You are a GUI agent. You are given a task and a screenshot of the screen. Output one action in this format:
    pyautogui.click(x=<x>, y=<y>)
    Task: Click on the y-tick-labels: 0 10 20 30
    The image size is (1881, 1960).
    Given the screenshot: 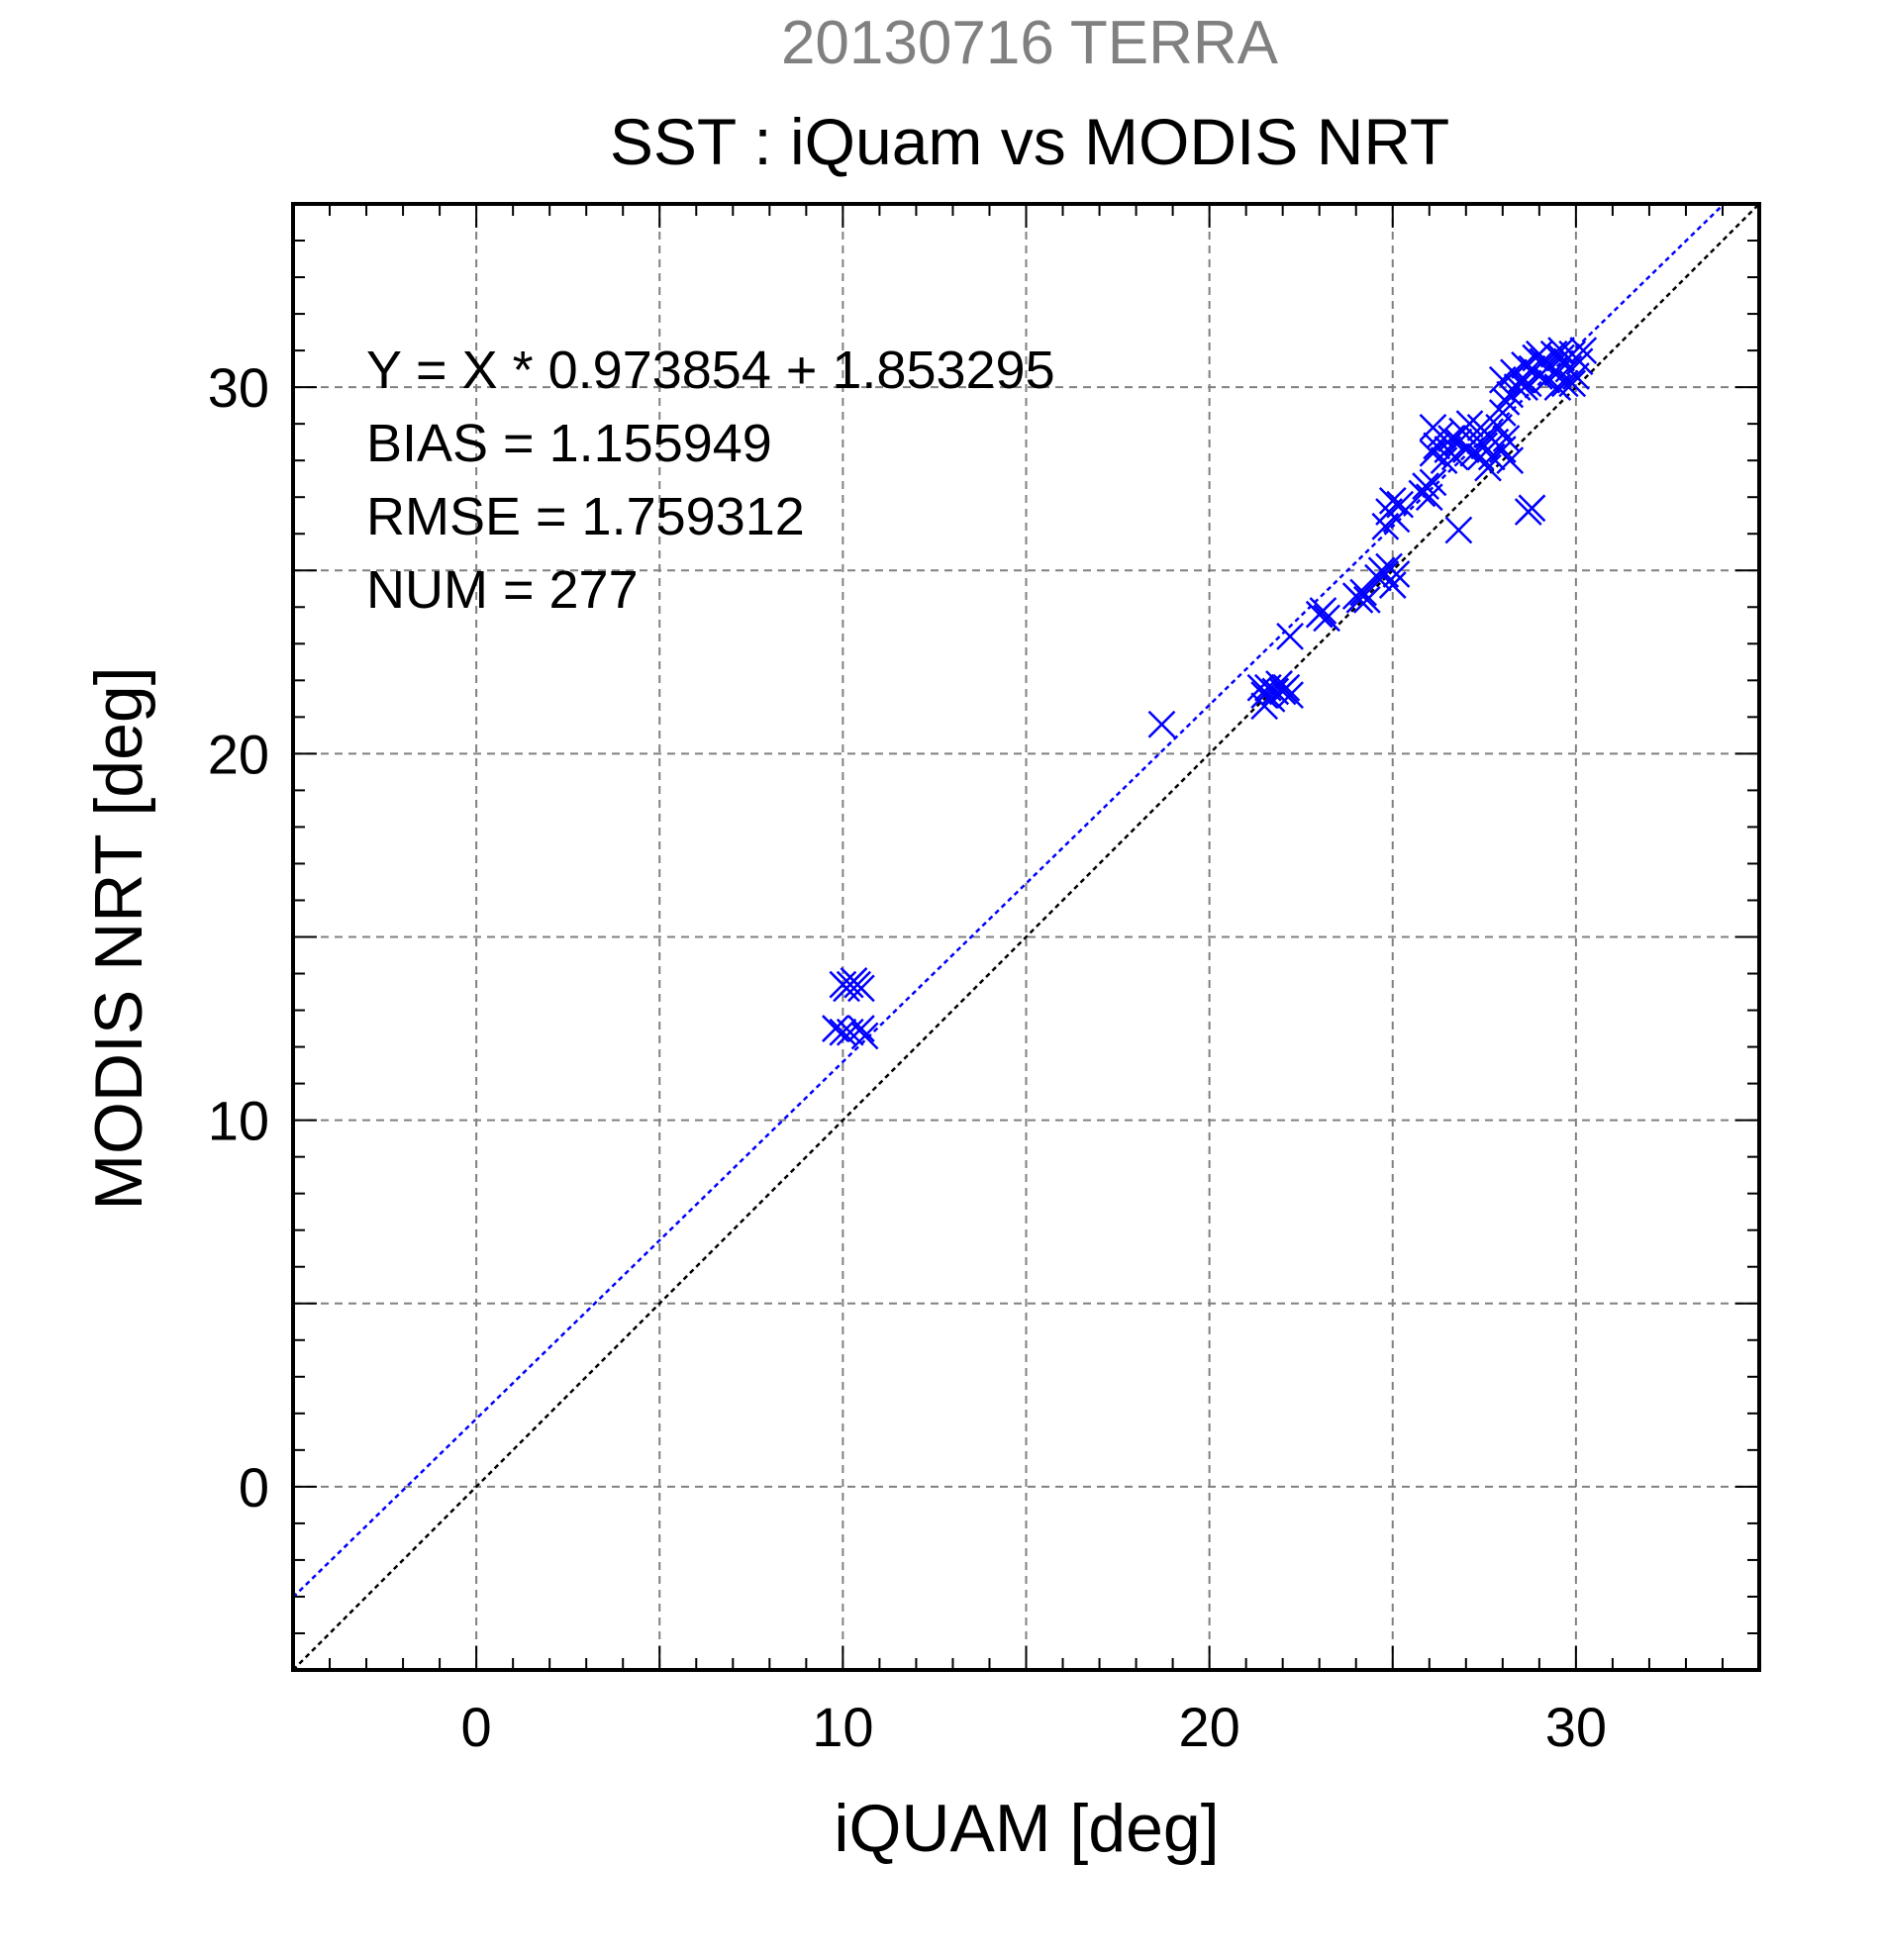 What is the action you would take?
    pyautogui.click(x=239, y=937)
    